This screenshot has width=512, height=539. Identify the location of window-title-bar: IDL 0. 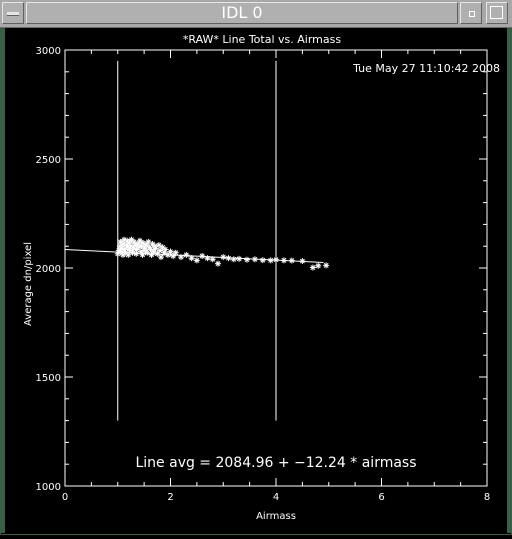
(256, 14).